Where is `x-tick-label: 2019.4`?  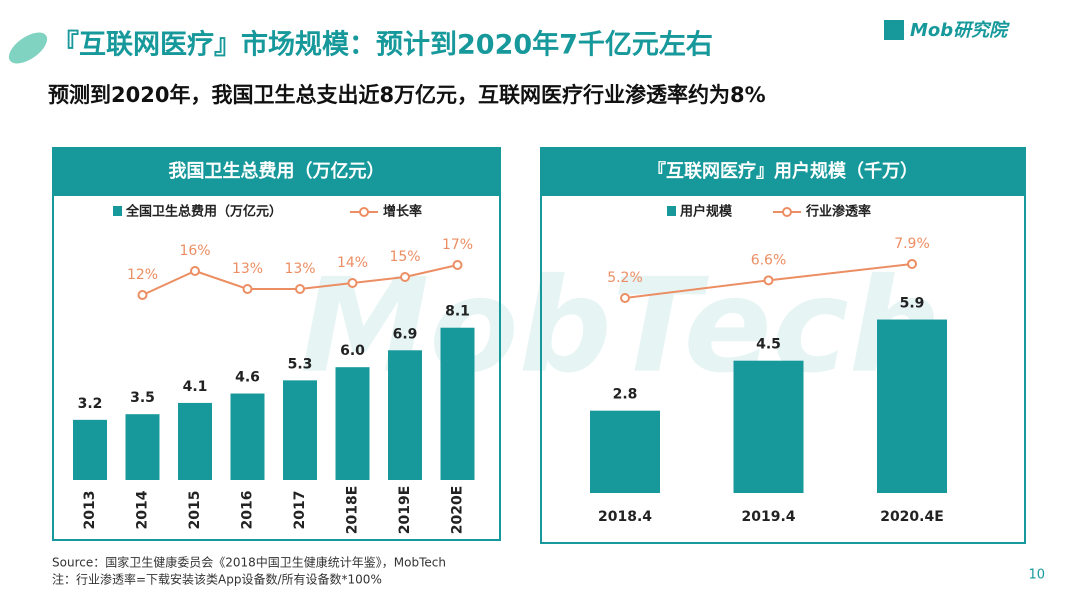 x-tick-label: 2019.4 is located at coordinates (768, 517).